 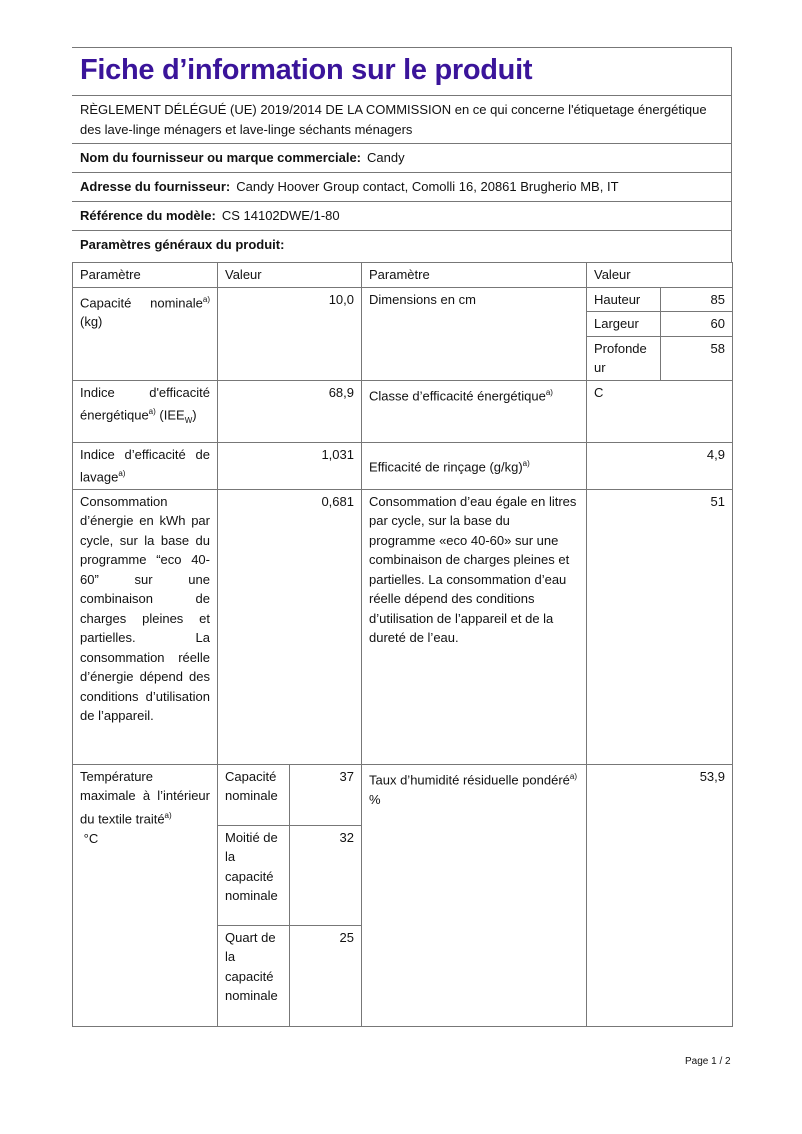 I want to click on width-value: 60, so click(x=696, y=324).